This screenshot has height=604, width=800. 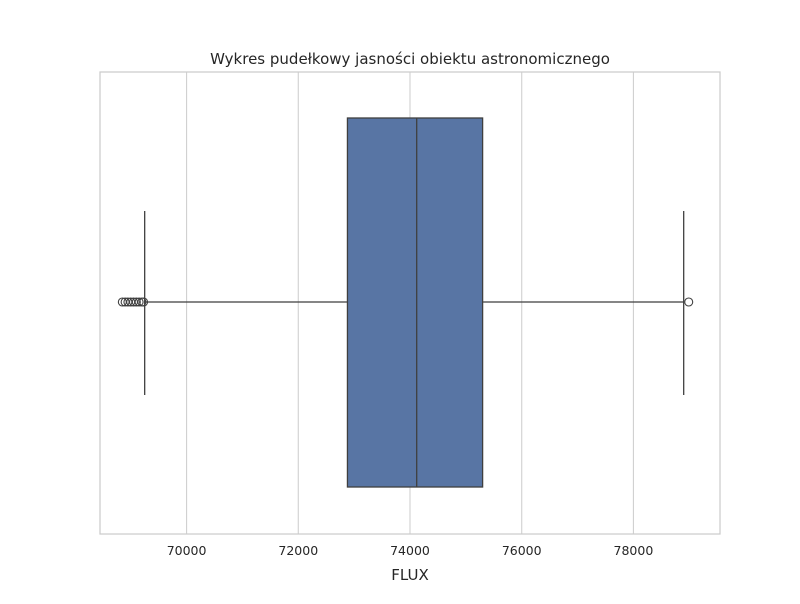 What do you see at coordinates (410, 575) in the screenshot?
I see `x-axis-label: FLUX` at bounding box center [410, 575].